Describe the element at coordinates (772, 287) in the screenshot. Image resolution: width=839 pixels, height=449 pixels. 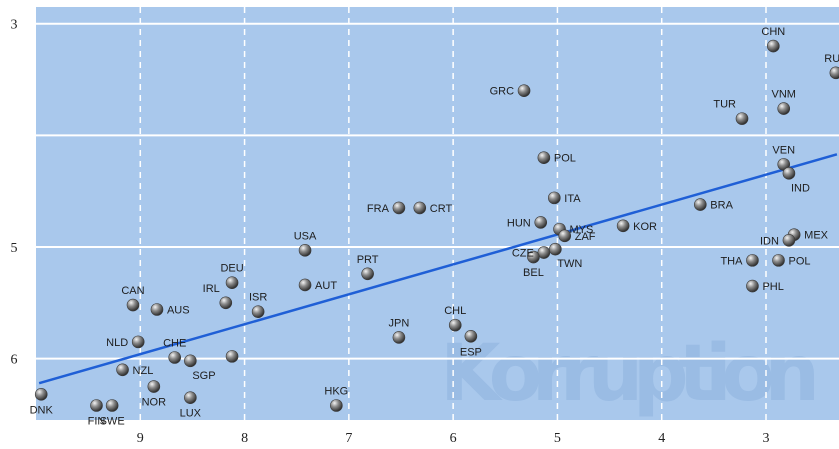
I see `point-label: PHL` at that location.